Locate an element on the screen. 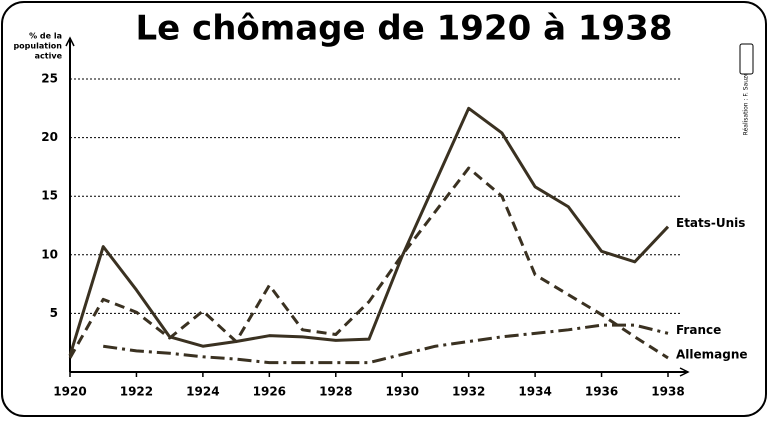 The image size is (768, 422). x-tick-label: 1938 is located at coordinates (667, 392).